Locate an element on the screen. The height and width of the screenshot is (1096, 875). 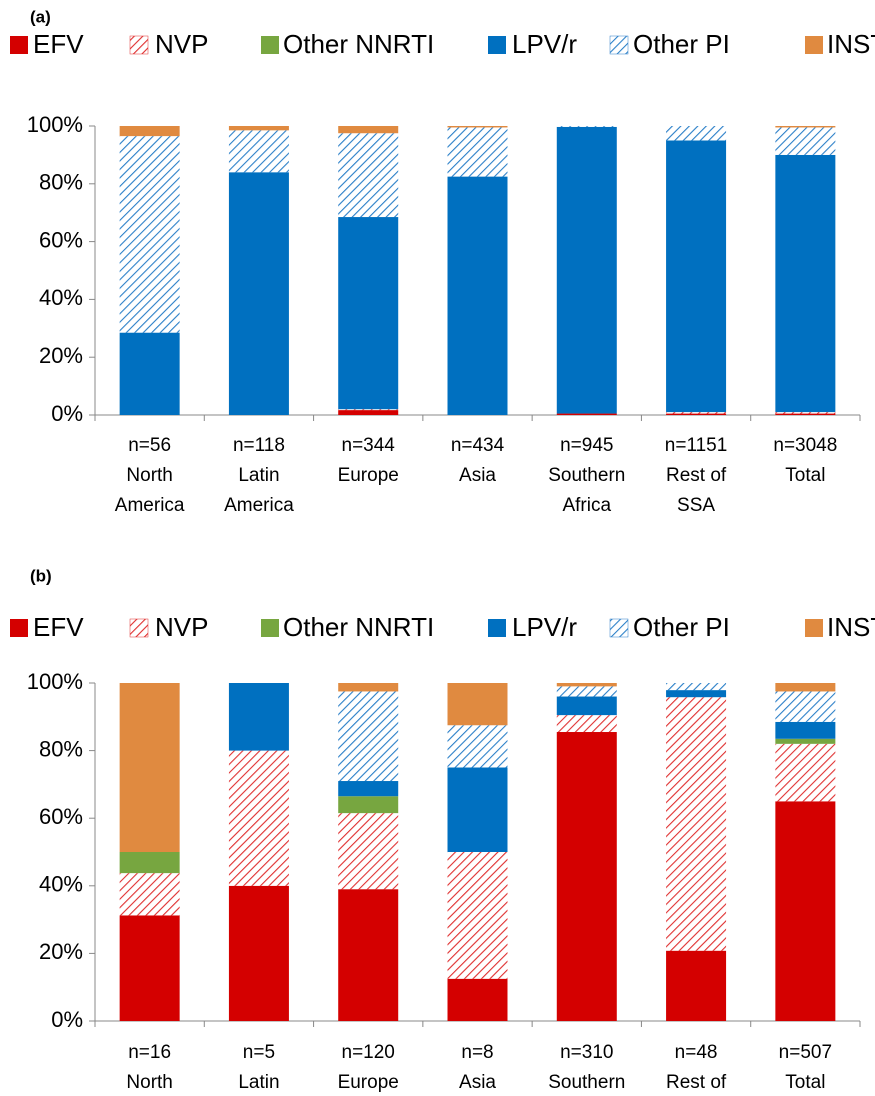
x-tick-label: n=434 is located at coordinates (478, 445).